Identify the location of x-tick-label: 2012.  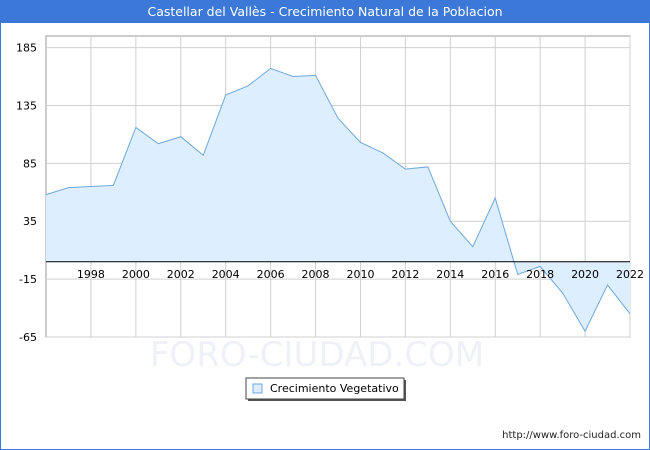
(405, 274).